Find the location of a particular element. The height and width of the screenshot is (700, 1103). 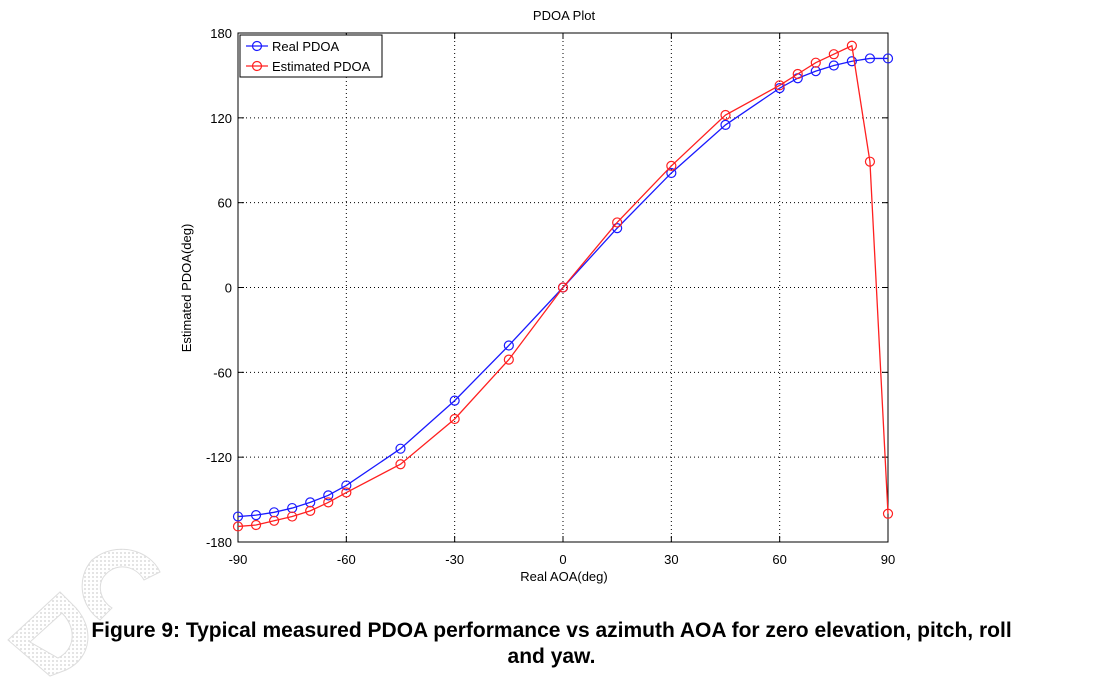

y-tick-label: -60 is located at coordinates (222, 372).